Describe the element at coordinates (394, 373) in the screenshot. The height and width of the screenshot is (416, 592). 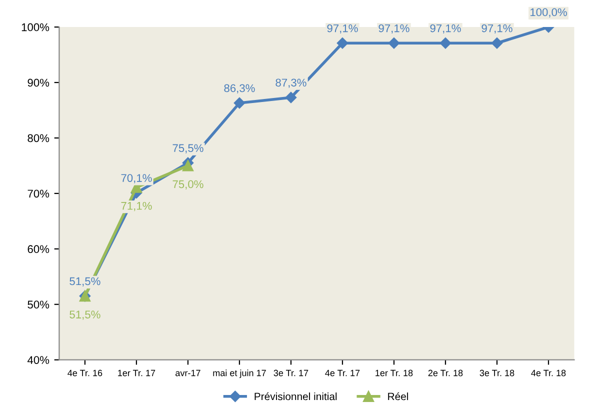
I see `x-tick-label: 1er Tr. 18` at that location.